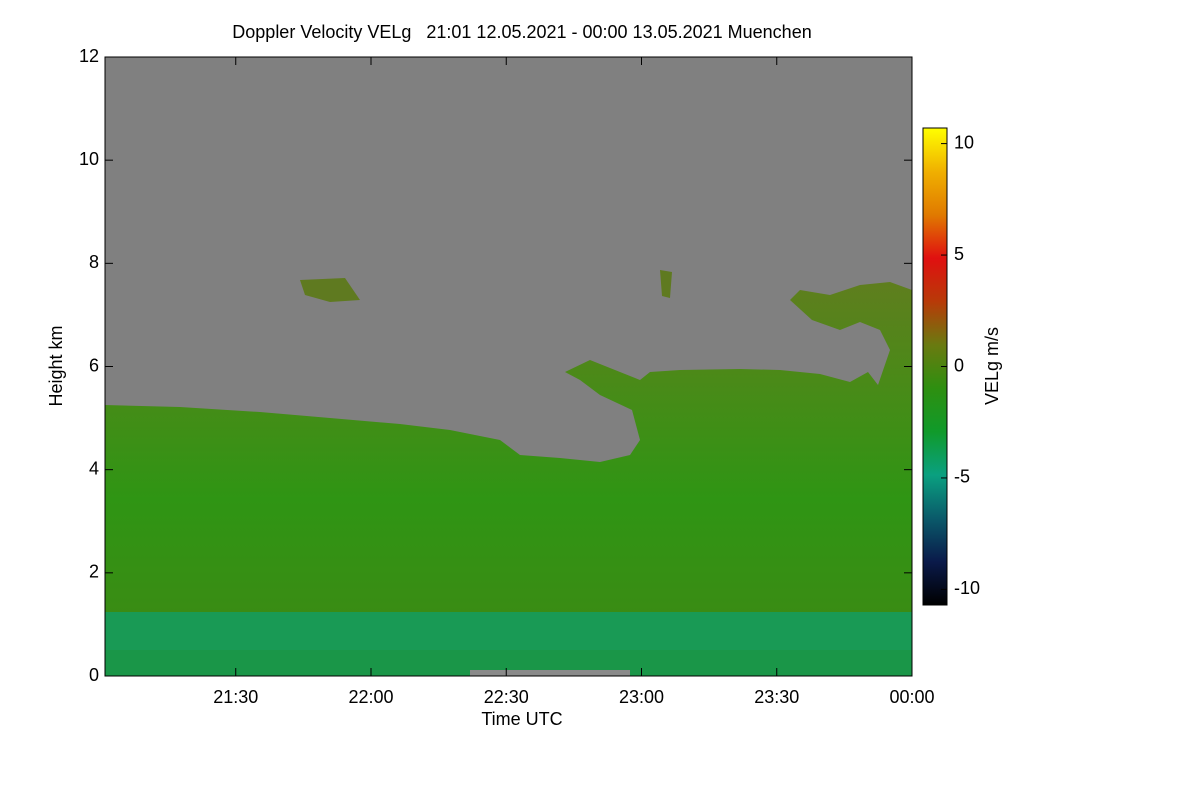  What do you see at coordinates (370, 697) in the screenshot?
I see `x-tick-label: 22:00` at bounding box center [370, 697].